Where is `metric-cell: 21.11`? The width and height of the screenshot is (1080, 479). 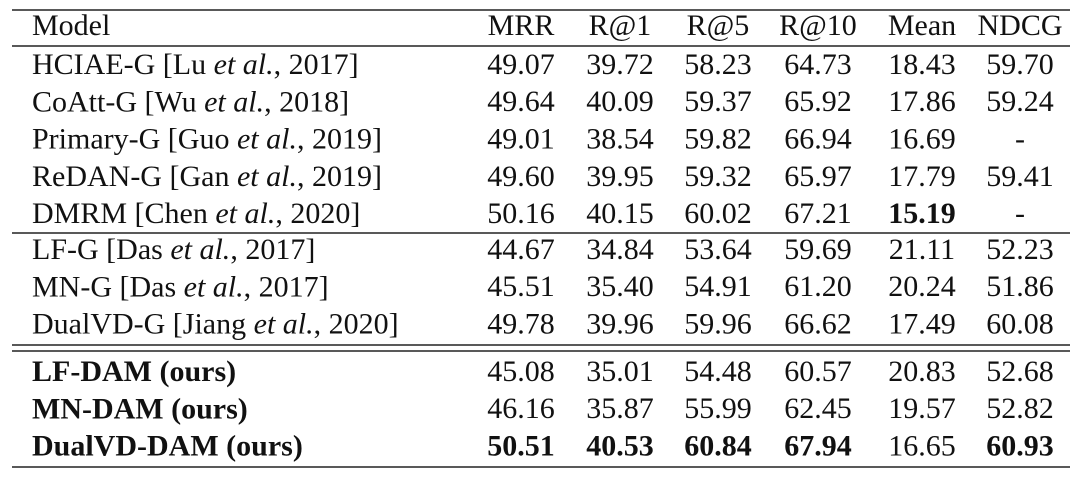 metric-cell: 21.11 is located at coordinates (922, 249).